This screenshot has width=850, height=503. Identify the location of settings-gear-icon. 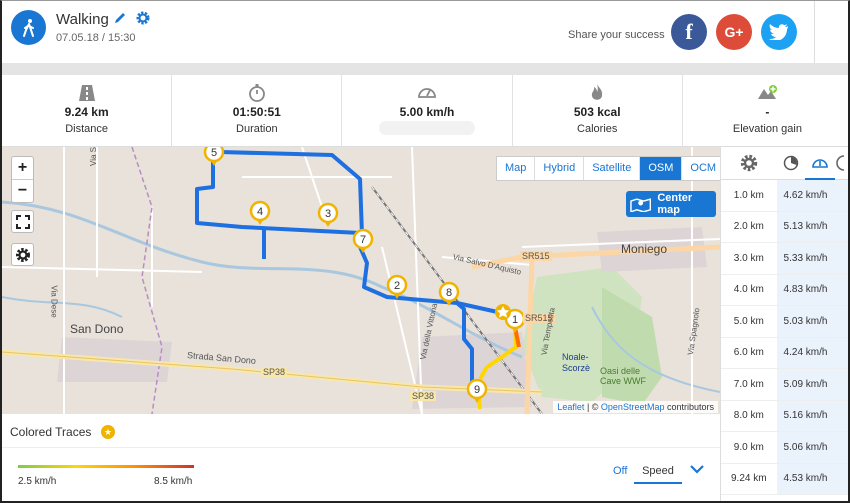
(144, 19).